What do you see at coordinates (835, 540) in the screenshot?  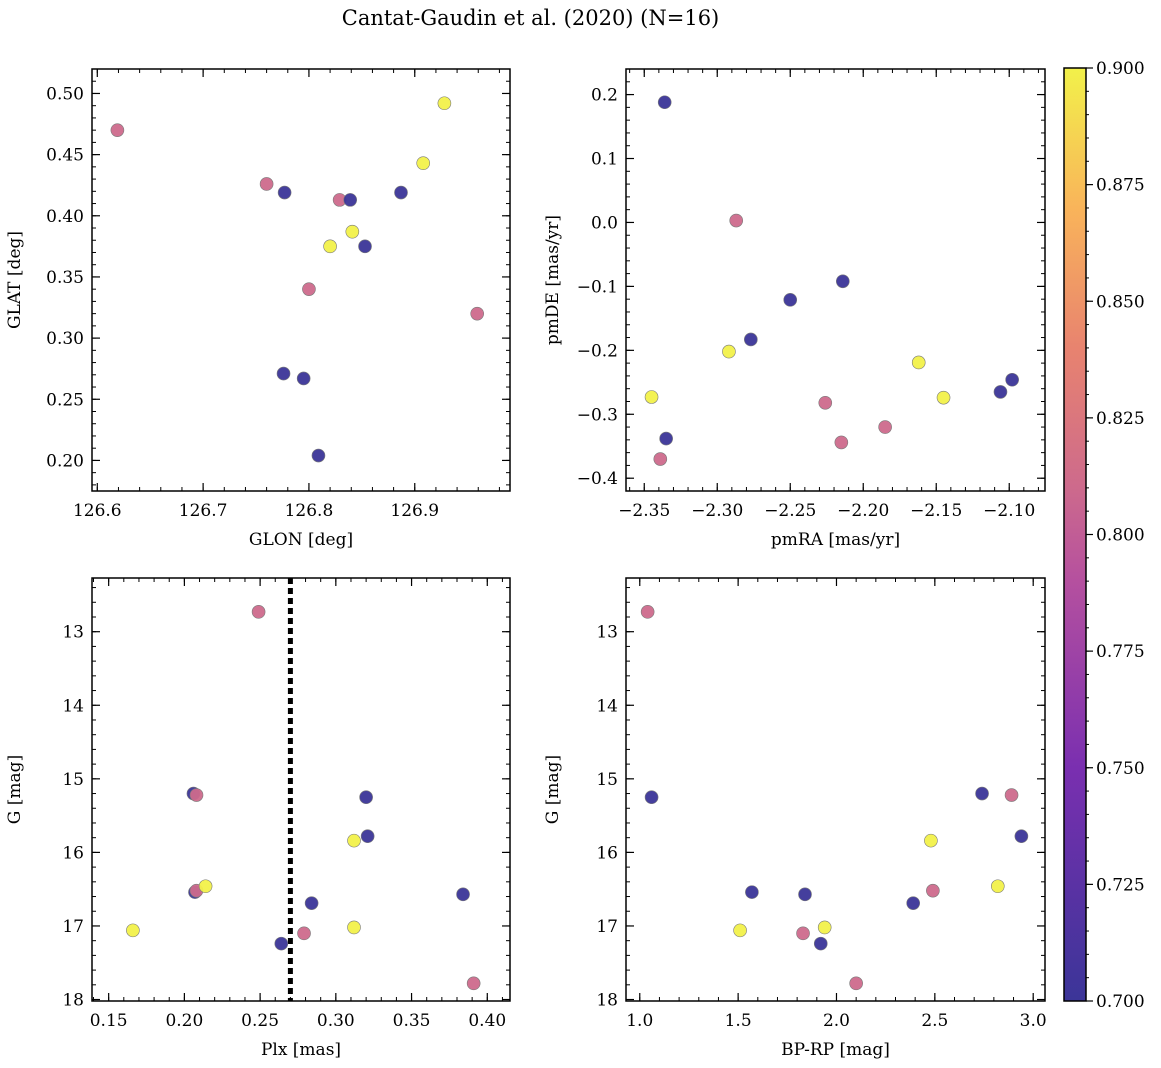 I see `x-axis-label: pmRA [mas/yr]` at bounding box center [835, 540].